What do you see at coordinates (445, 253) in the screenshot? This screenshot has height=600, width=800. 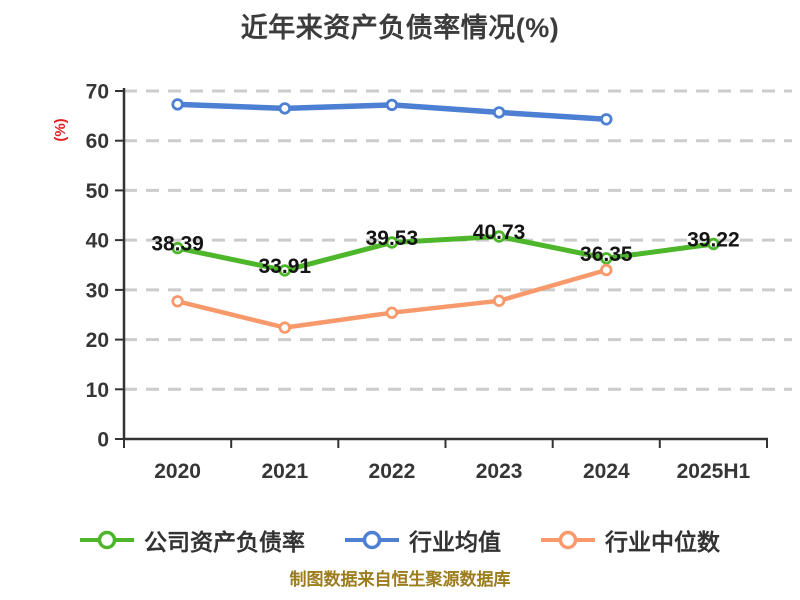 I see `series-line-company-debt-ratio` at bounding box center [445, 253].